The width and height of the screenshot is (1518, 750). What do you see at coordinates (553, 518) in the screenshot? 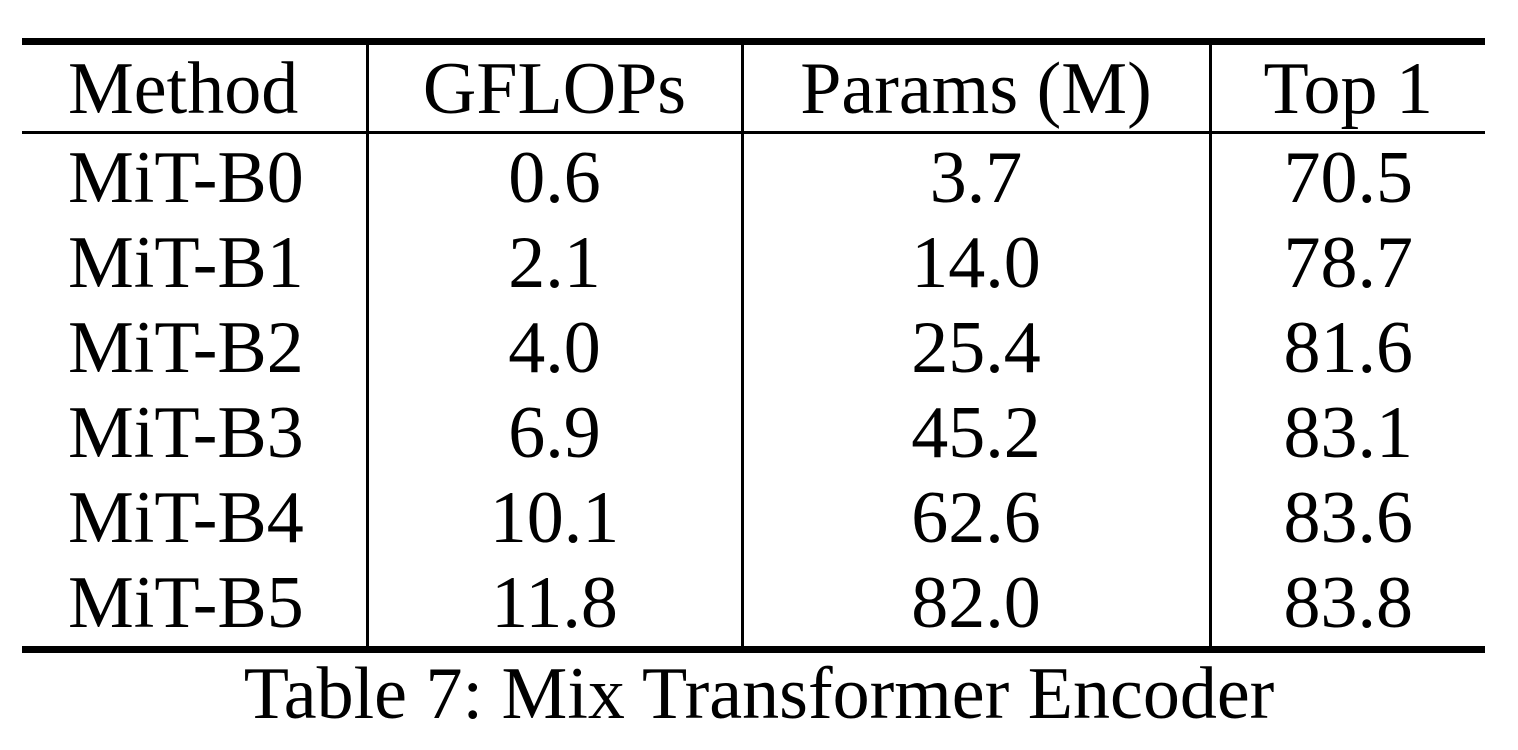
I see `cell-gflops: 10.1` at bounding box center [553, 518].